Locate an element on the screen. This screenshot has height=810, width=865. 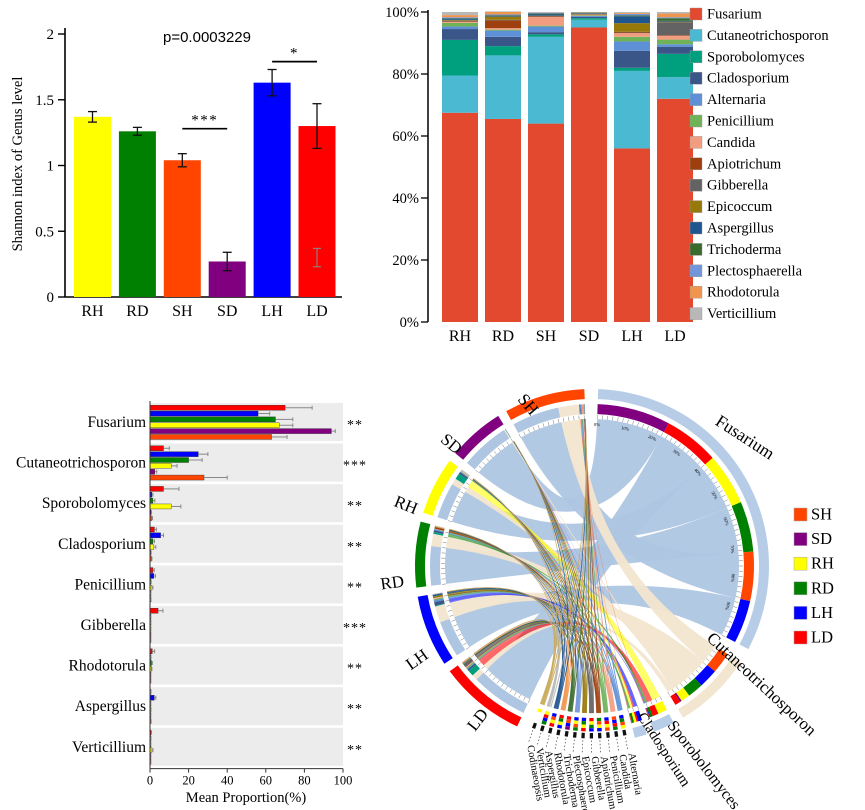
stack-segment-Alternaria is located at coordinates (675, 45).